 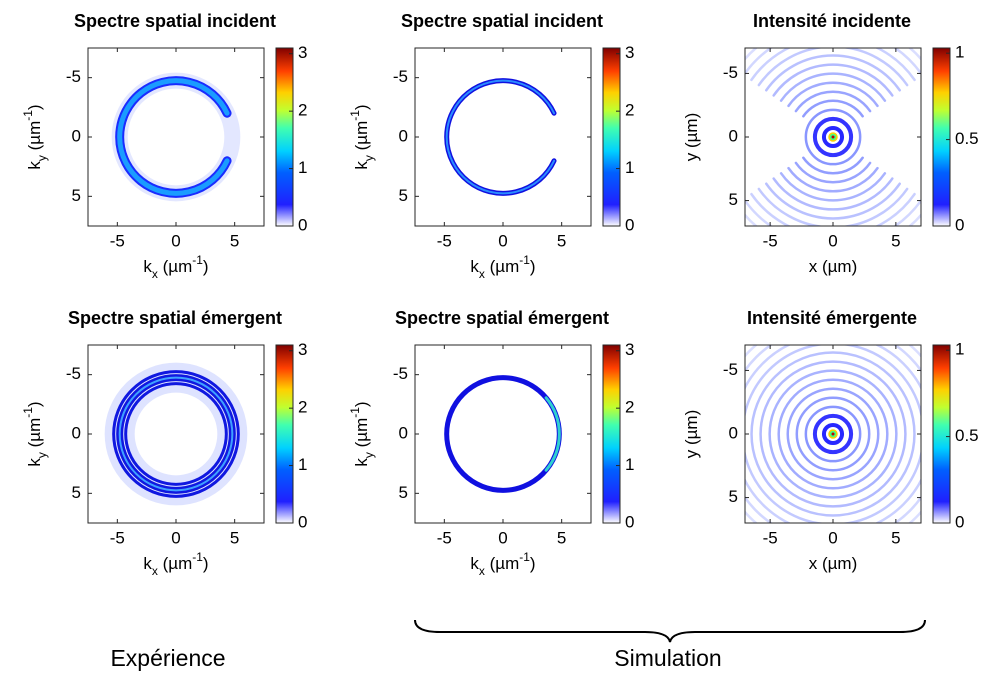 What do you see at coordinates (502, 564) in the screenshot?
I see `axis-label: kx (µm-1)` at bounding box center [502, 564].